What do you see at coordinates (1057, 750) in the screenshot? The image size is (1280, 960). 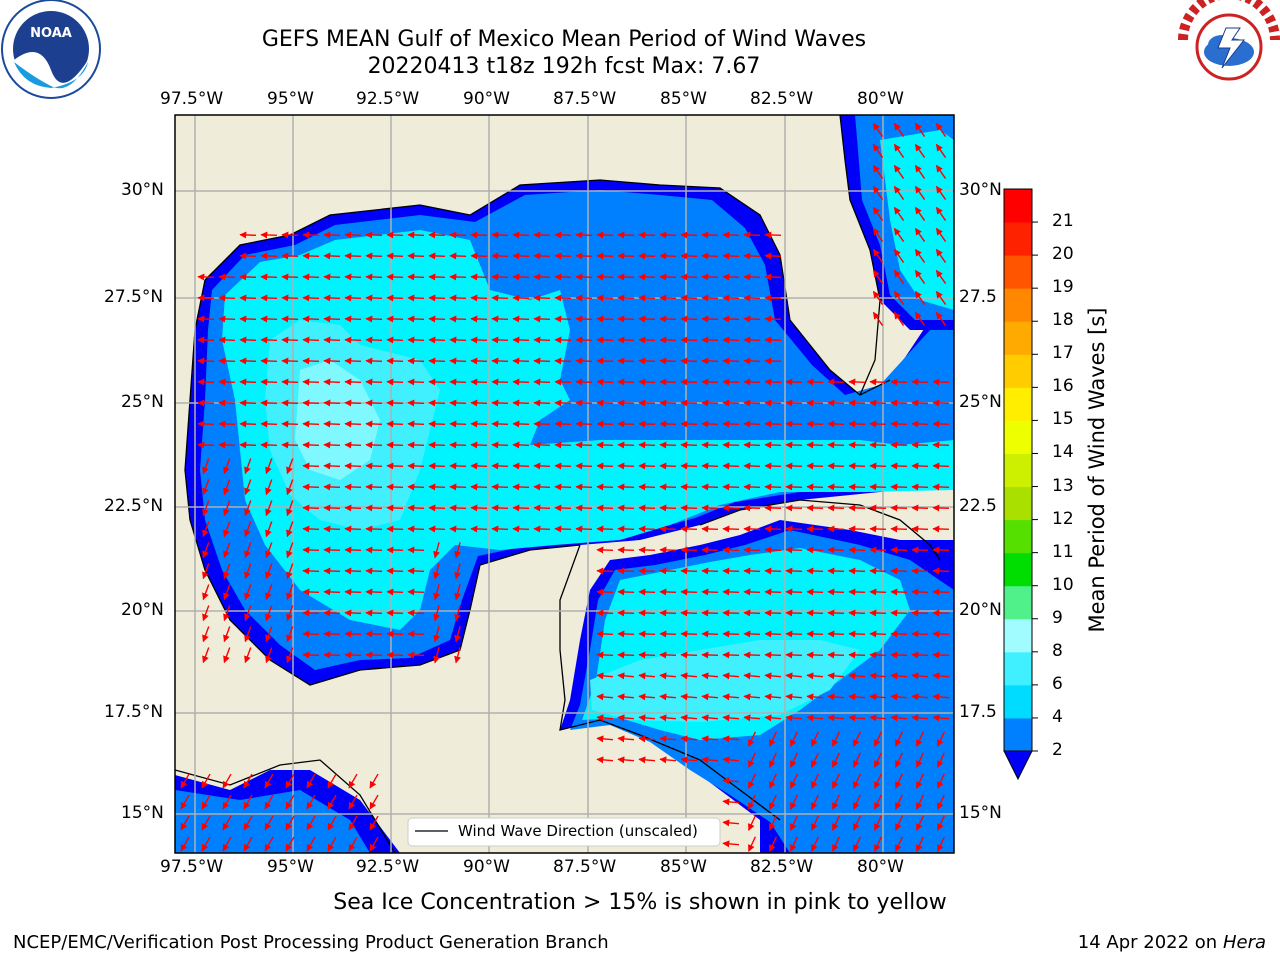 I see `colorbar-tick-label: 2` at bounding box center [1057, 750].